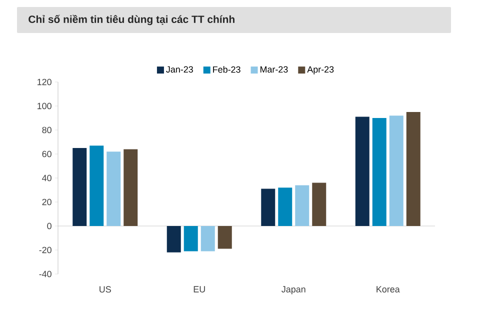 This screenshot has height=327, width=483. Describe the element at coordinates (226, 69) in the screenshot. I see `legend-label: Feb-23` at that location.